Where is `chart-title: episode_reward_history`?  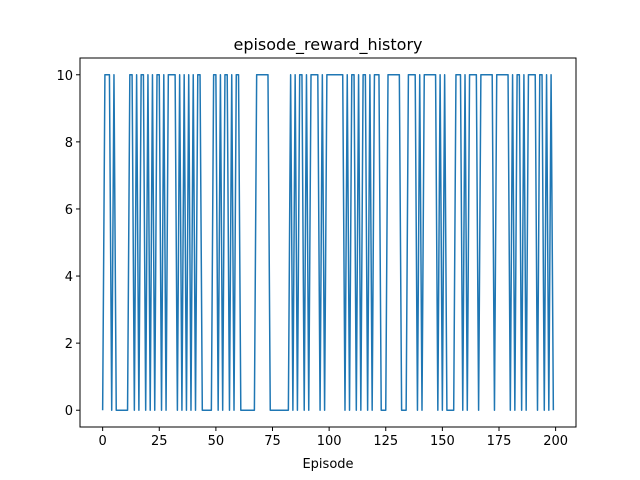
chart-title: episode_reward_history is located at coordinates (327, 45).